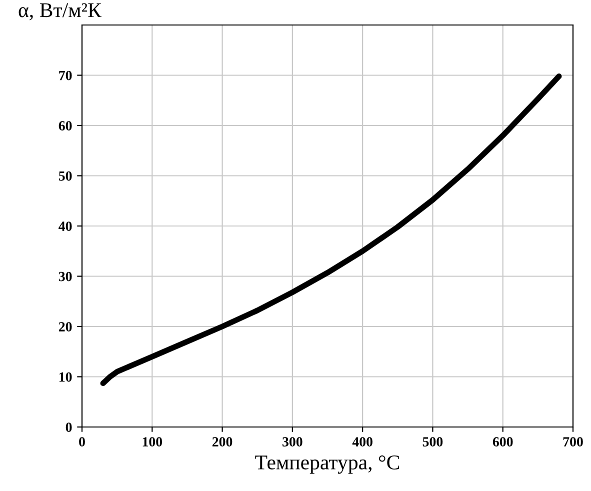  Describe the element at coordinates (362, 441) in the screenshot. I see `x-tick-label: 400` at that location.